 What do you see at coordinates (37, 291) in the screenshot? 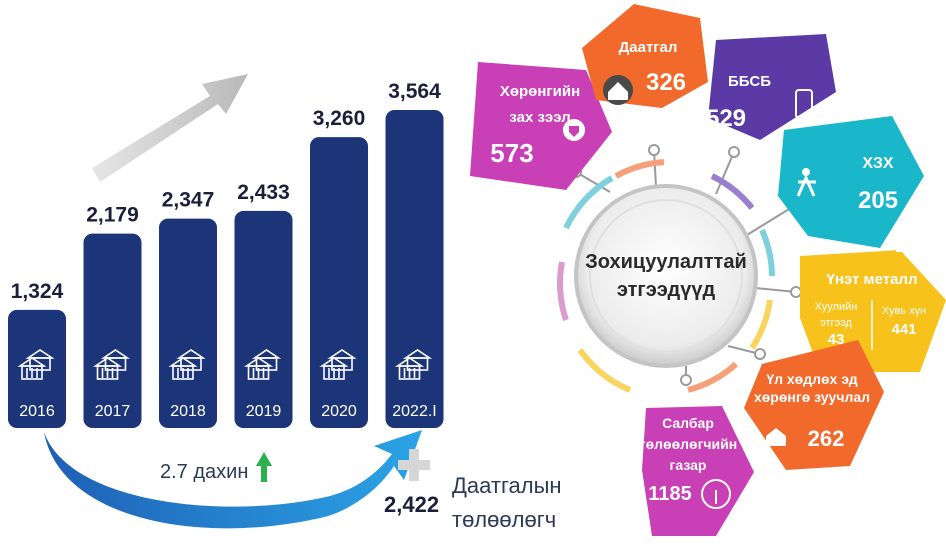
I see `bar-value-label: 1,324` at bounding box center [37, 291].